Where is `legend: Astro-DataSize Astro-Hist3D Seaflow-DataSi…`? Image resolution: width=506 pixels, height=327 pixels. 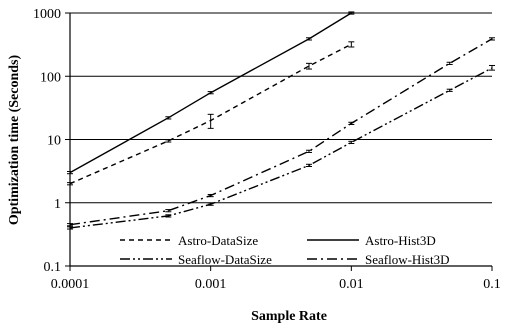 legend: Astro-DataSize Astro-Hist3D Seaflow-DataSi… is located at coordinates (285, 250).